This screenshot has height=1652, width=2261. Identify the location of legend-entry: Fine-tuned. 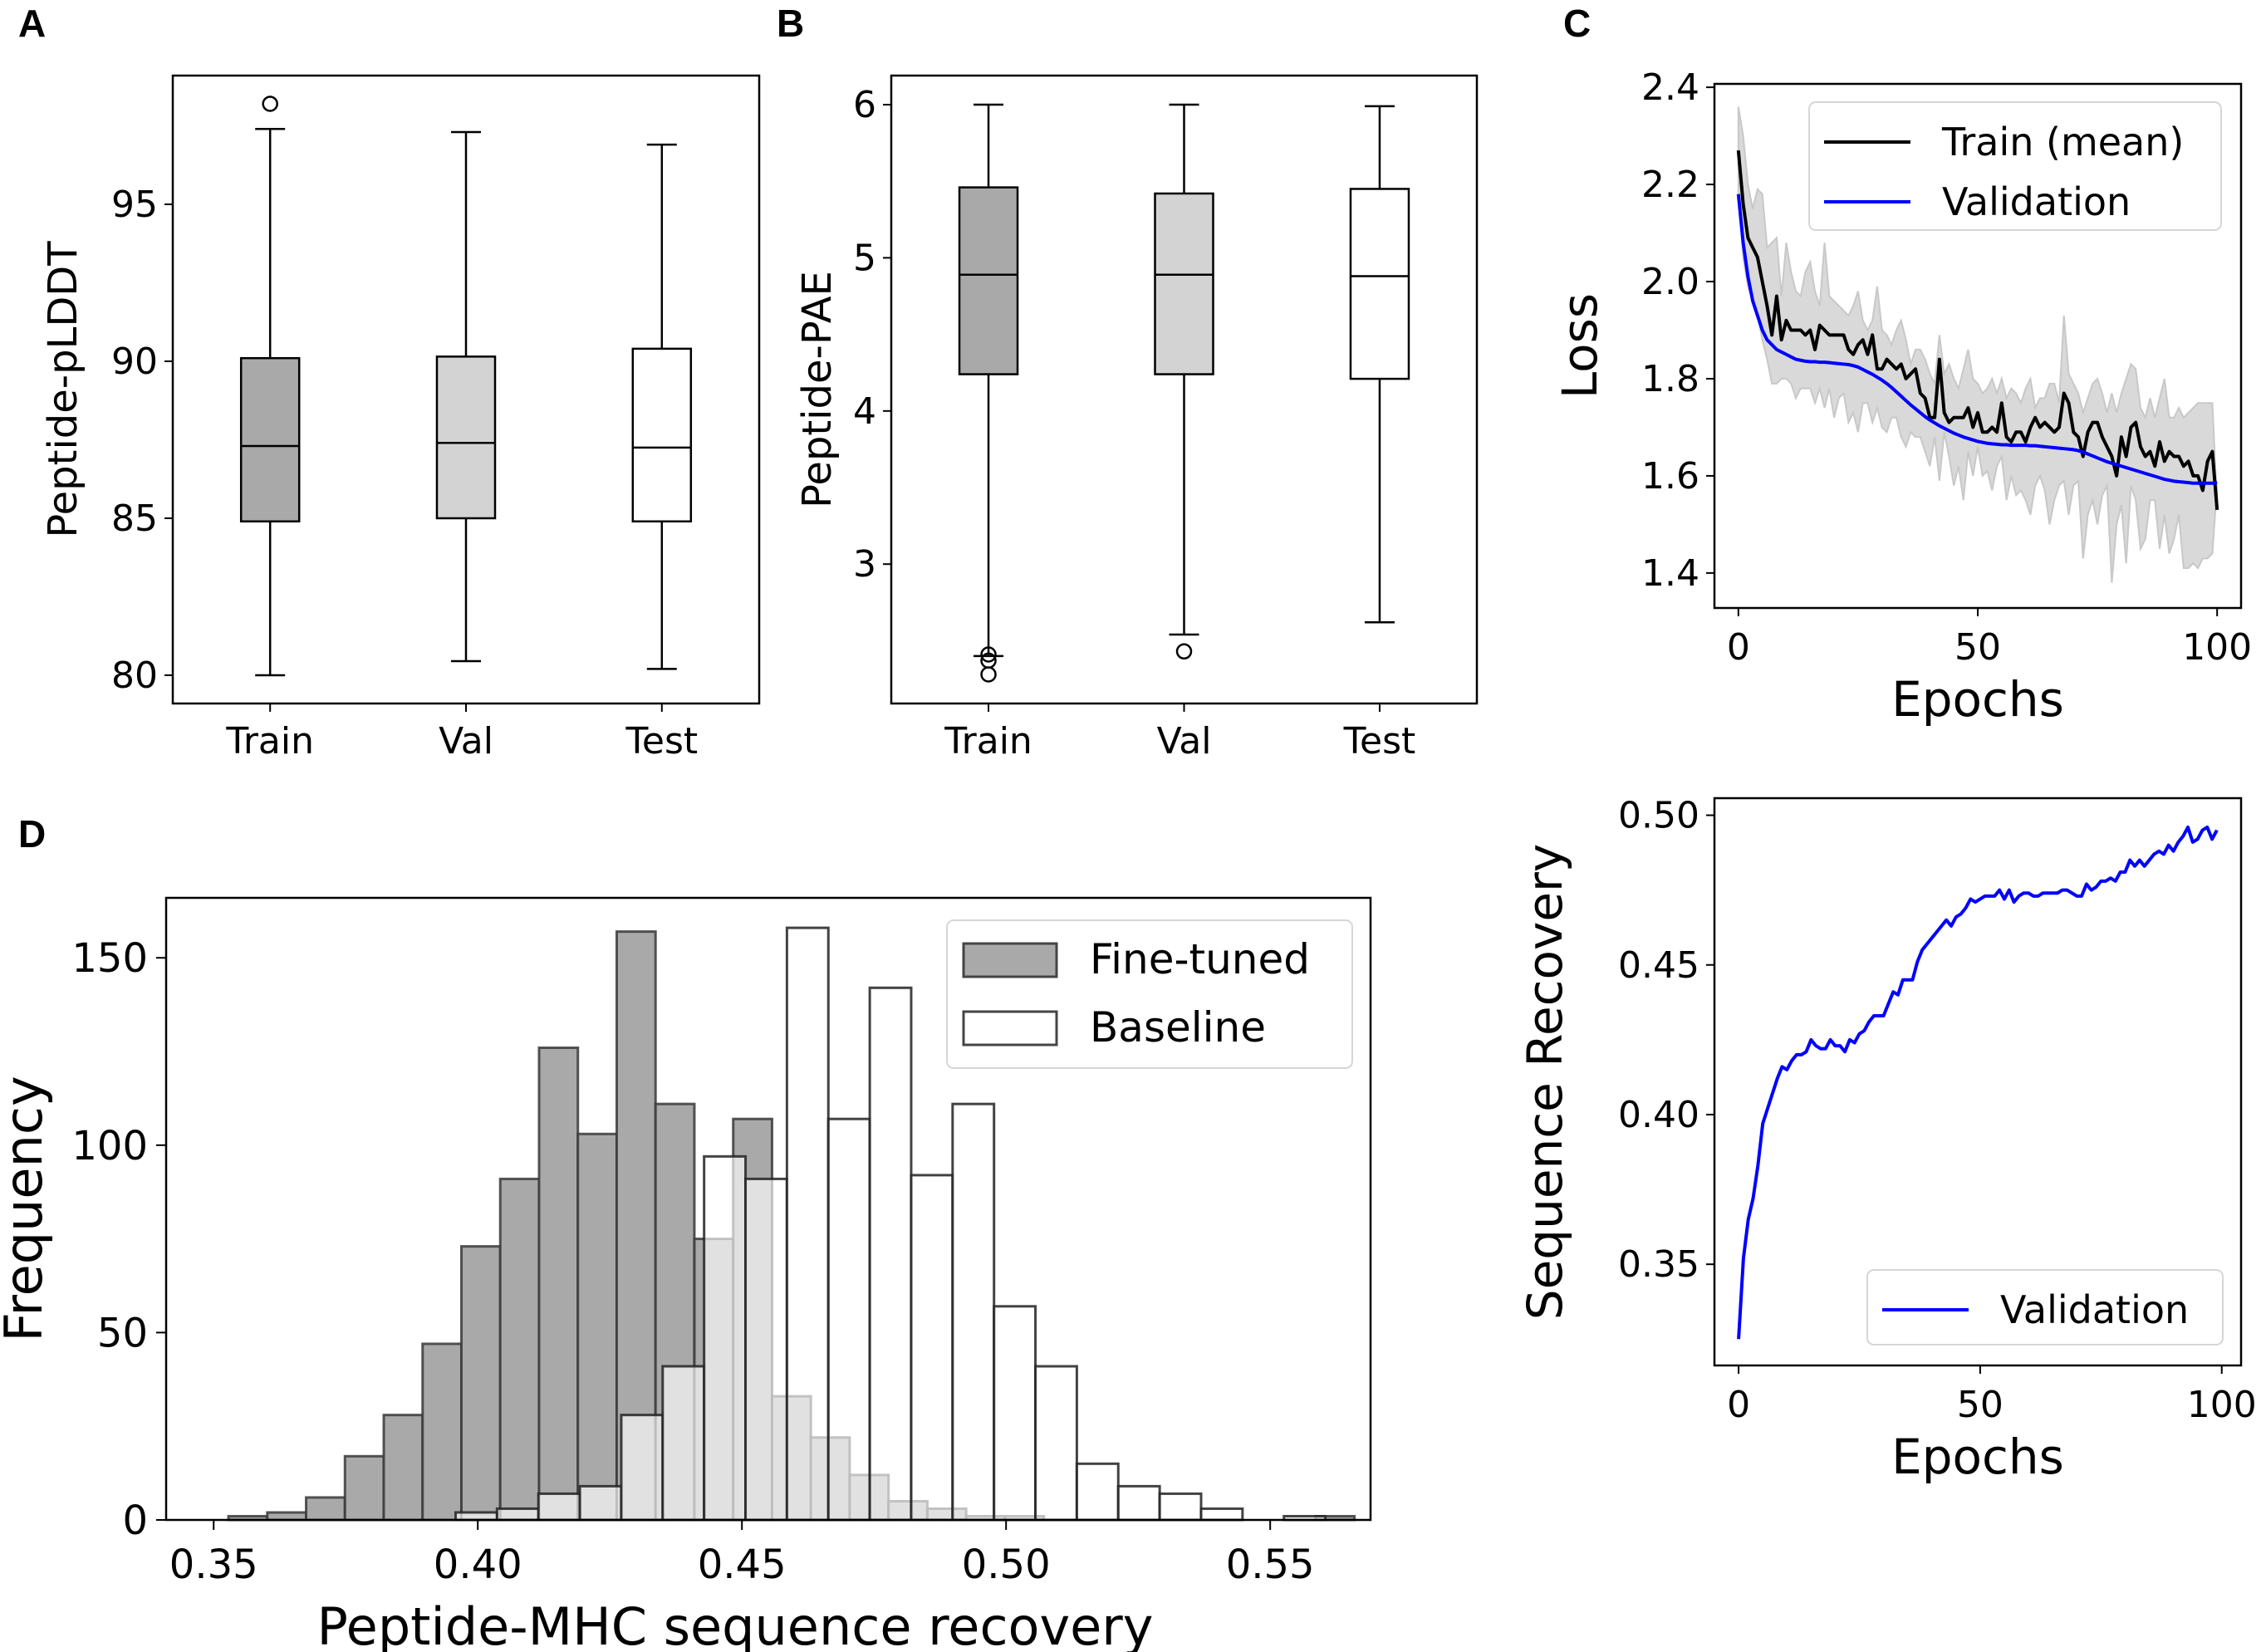
(1136, 959).